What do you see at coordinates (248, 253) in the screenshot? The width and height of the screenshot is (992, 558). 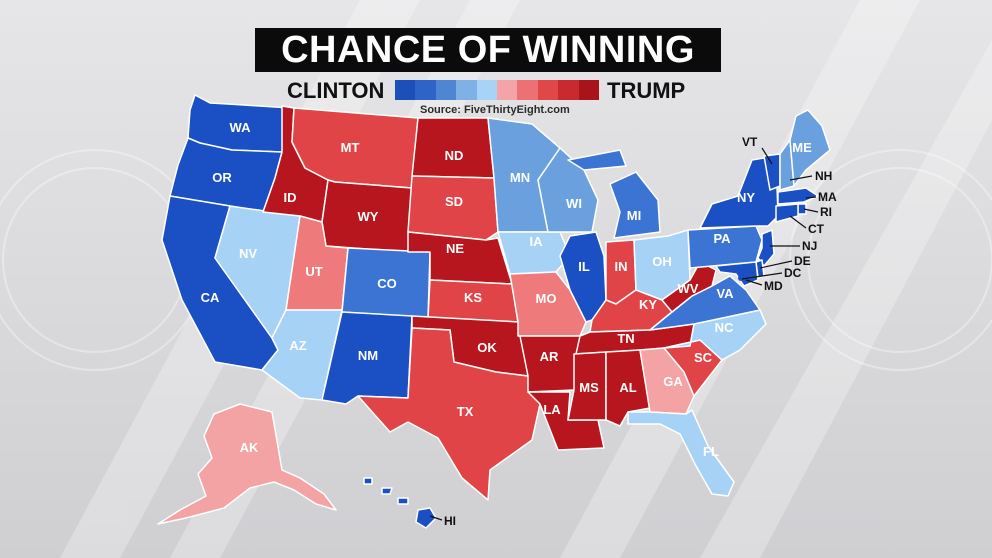 I see `label-NV: NV` at bounding box center [248, 253].